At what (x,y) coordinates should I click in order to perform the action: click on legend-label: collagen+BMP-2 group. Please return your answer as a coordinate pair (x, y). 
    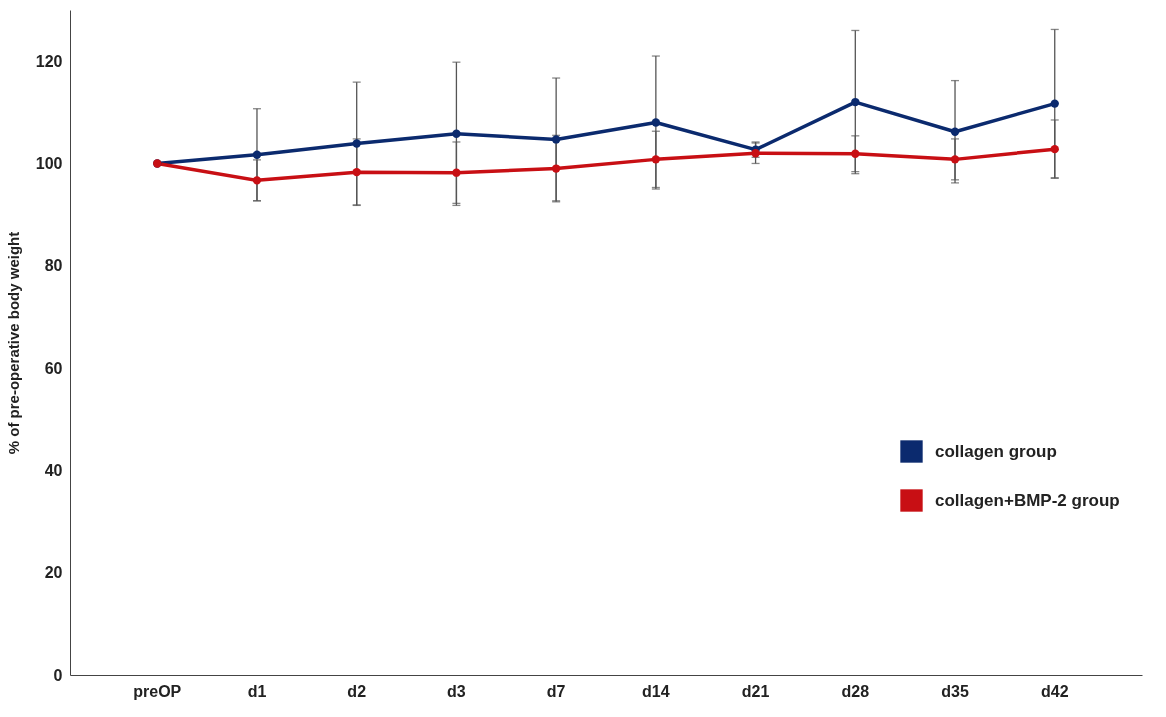
    Looking at the image, I should click on (1027, 500).